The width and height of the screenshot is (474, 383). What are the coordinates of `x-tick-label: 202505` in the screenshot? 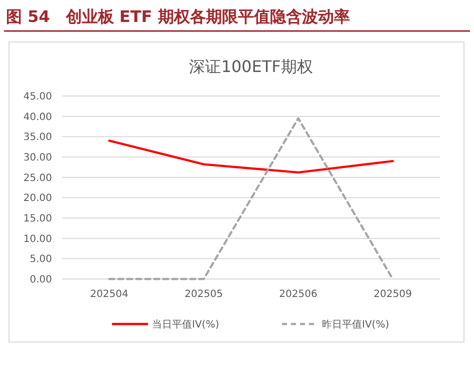 It's located at (203, 294).